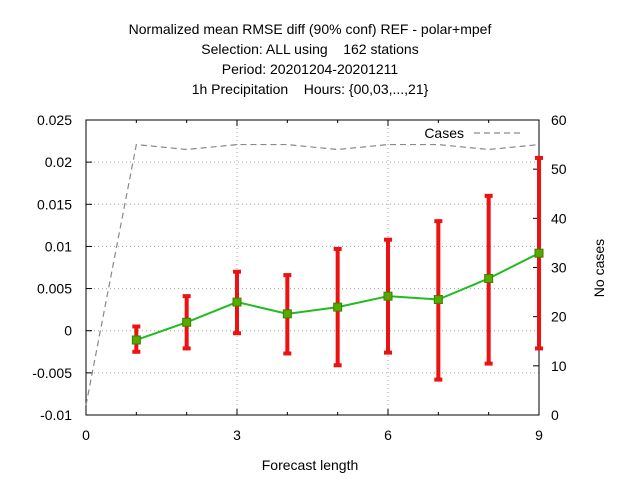 The width and height of the screenshot is (640, 480). I want to click on legend-background, so click(472, 132).